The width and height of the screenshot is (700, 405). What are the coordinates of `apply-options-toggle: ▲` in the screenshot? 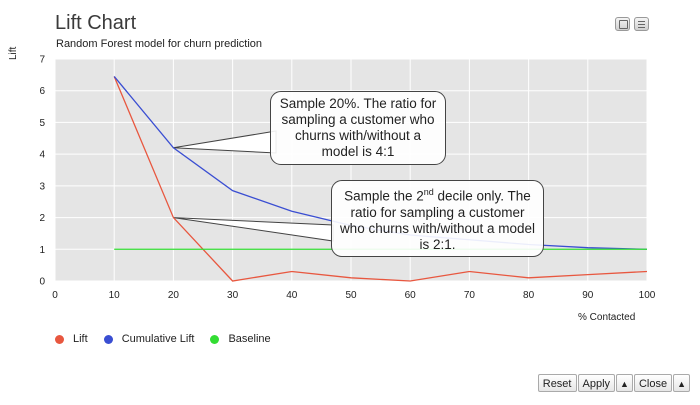 It's located at (624, 383).